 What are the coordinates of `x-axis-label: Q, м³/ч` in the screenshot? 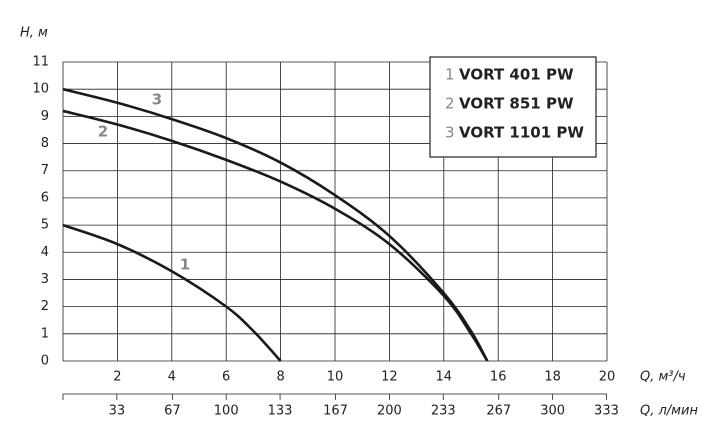 It's located at (663, 377).